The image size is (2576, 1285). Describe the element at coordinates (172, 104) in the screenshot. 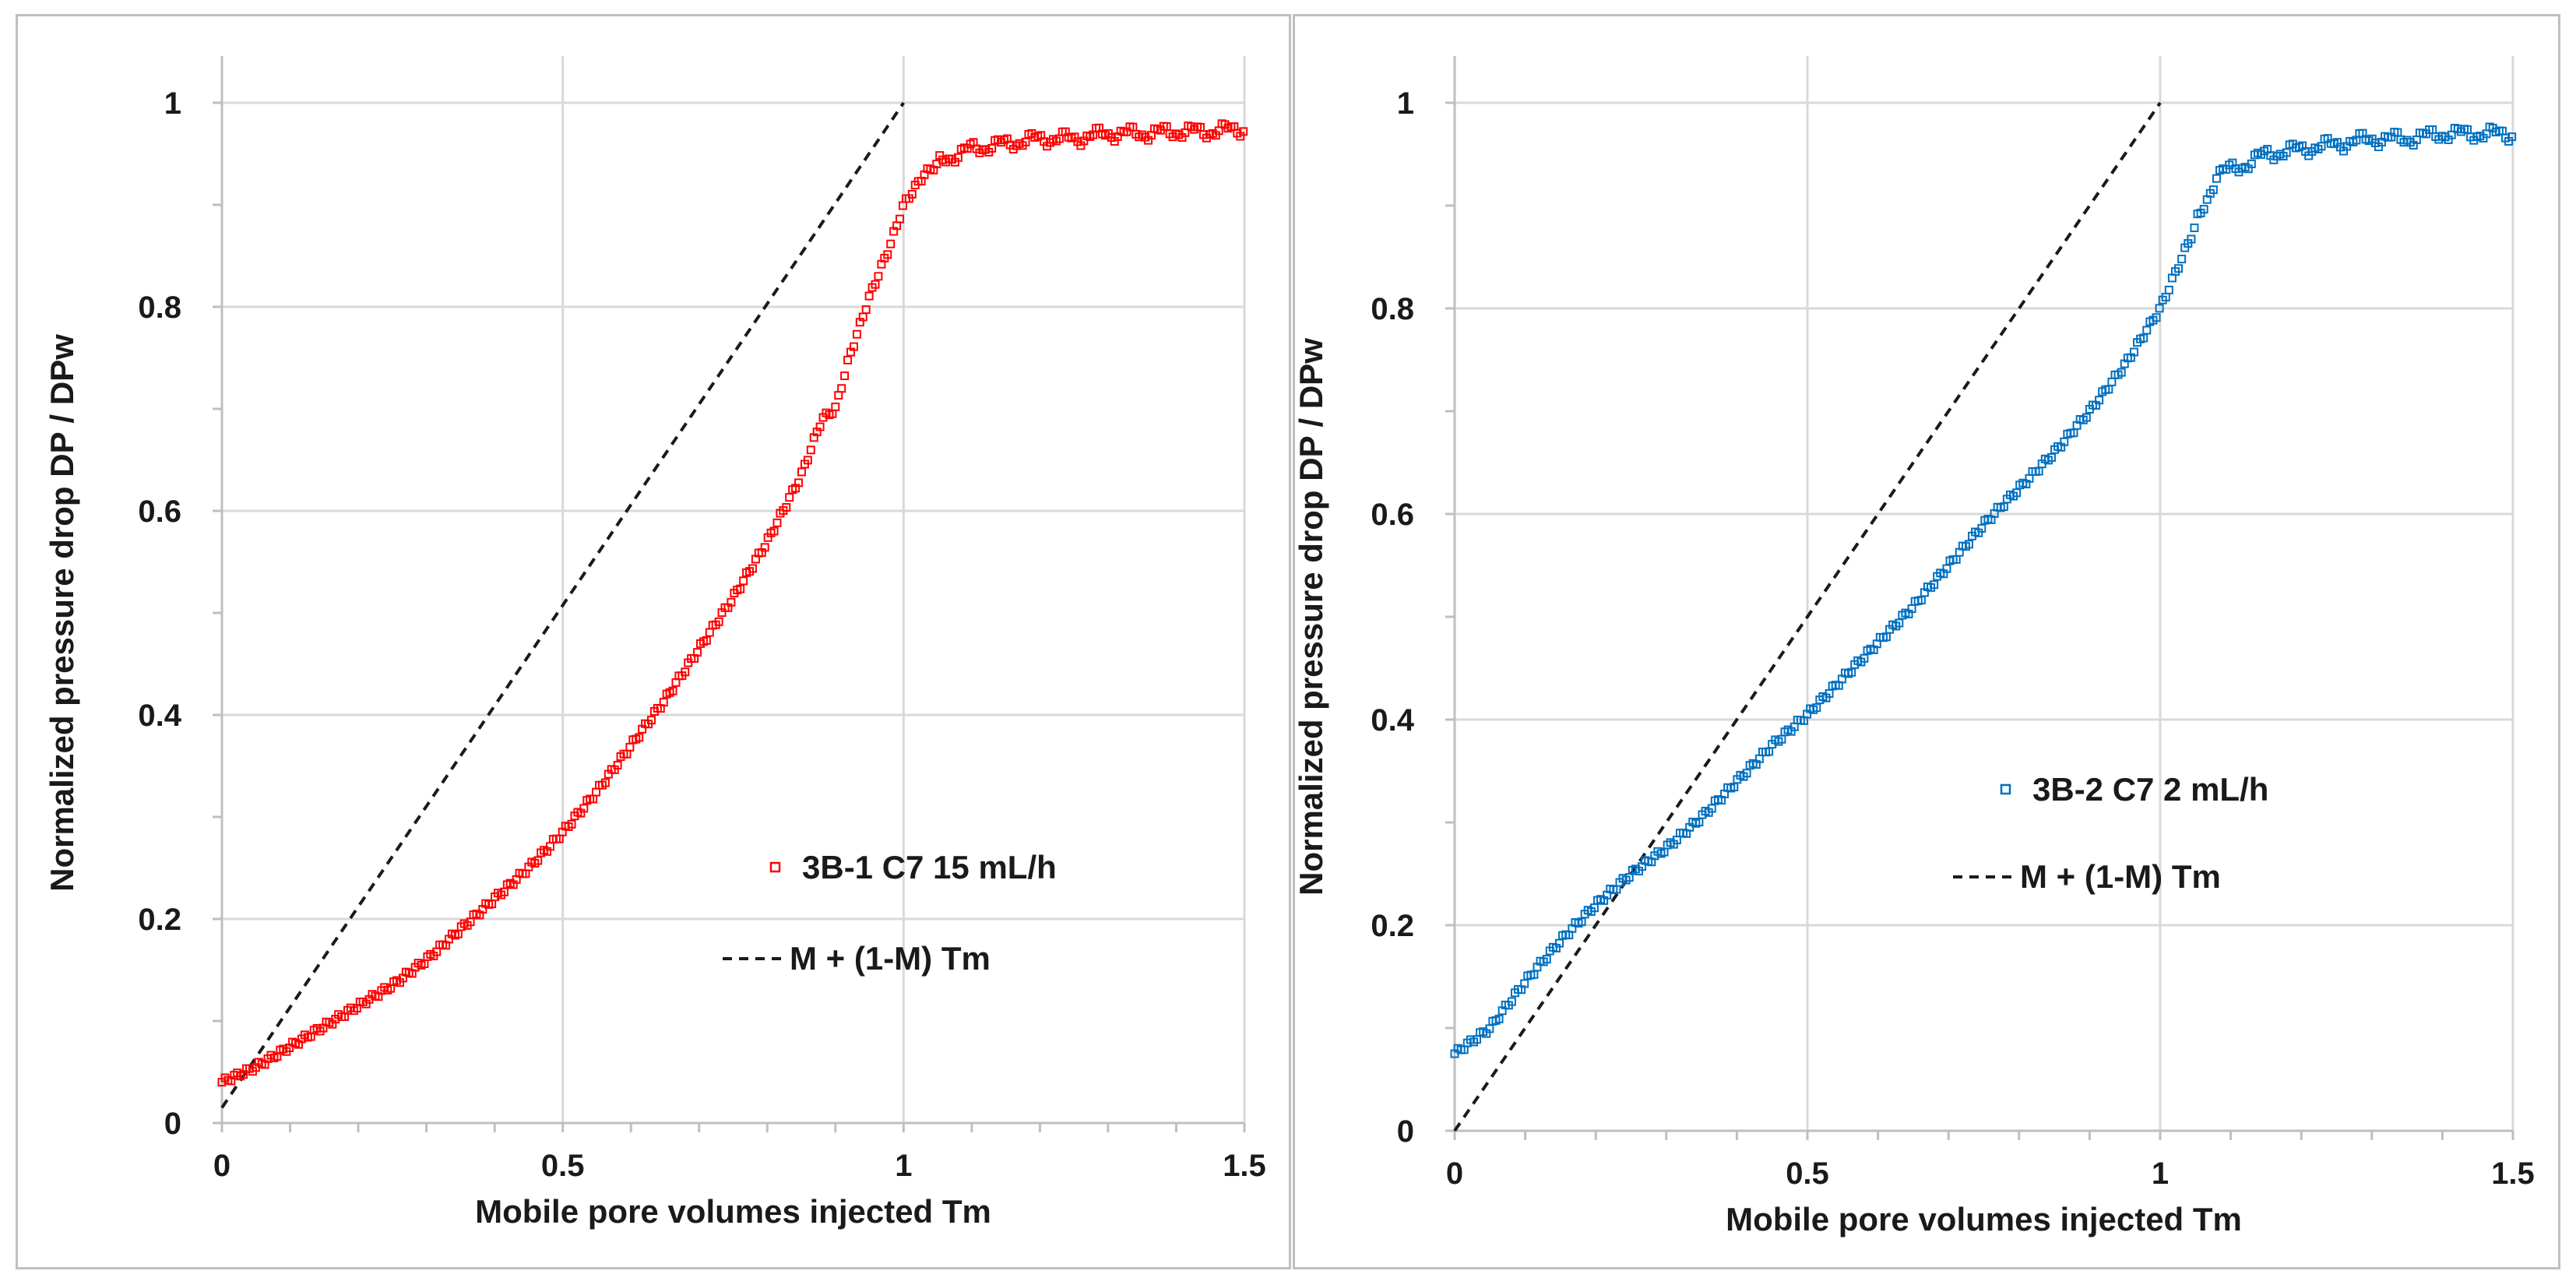

I see `chart1-y-tick-label: 1` at that location.